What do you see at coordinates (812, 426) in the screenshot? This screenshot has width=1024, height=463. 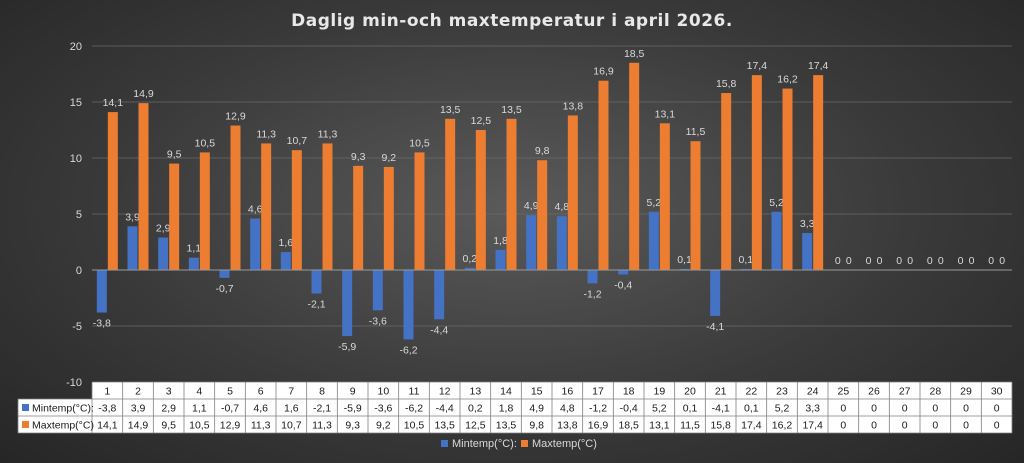 I see `table-cell-max: 17,4` at bounding box center [812, 426].